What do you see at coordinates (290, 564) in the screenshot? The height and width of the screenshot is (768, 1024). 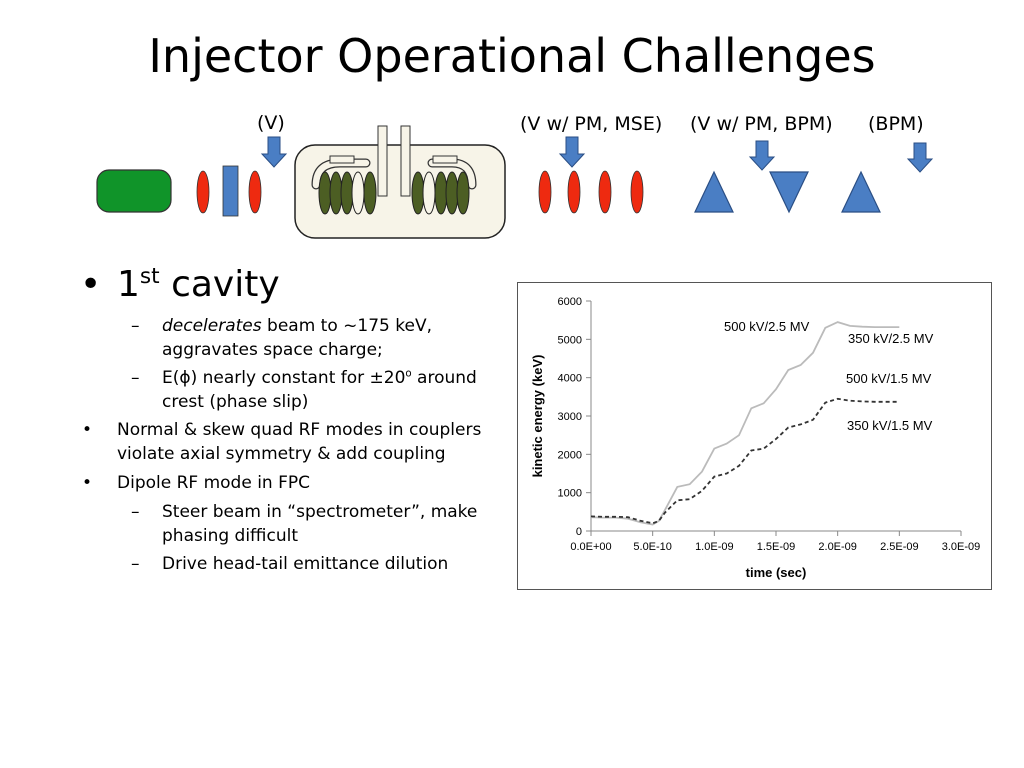 I see `sub-bullet-head-tail: – Drive head-tail emittance dilution` at bounding box center [290, 564].